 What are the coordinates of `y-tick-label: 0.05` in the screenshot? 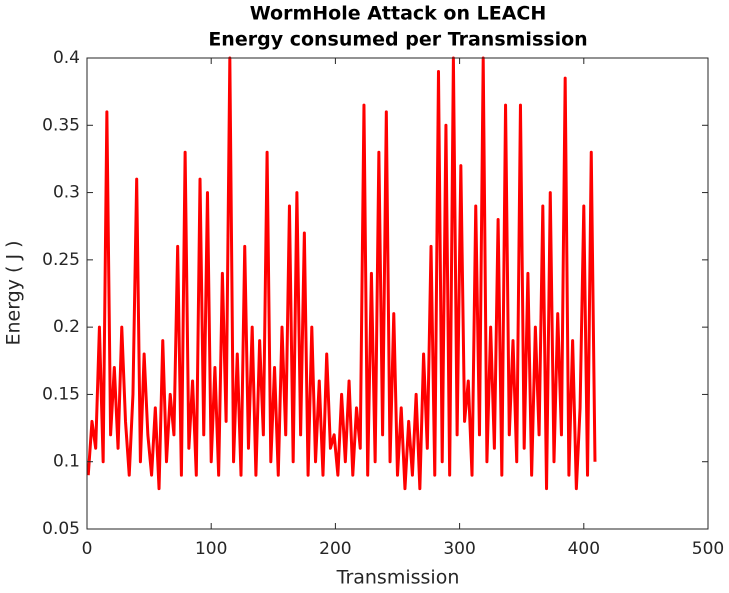 It's located at (61, 529).